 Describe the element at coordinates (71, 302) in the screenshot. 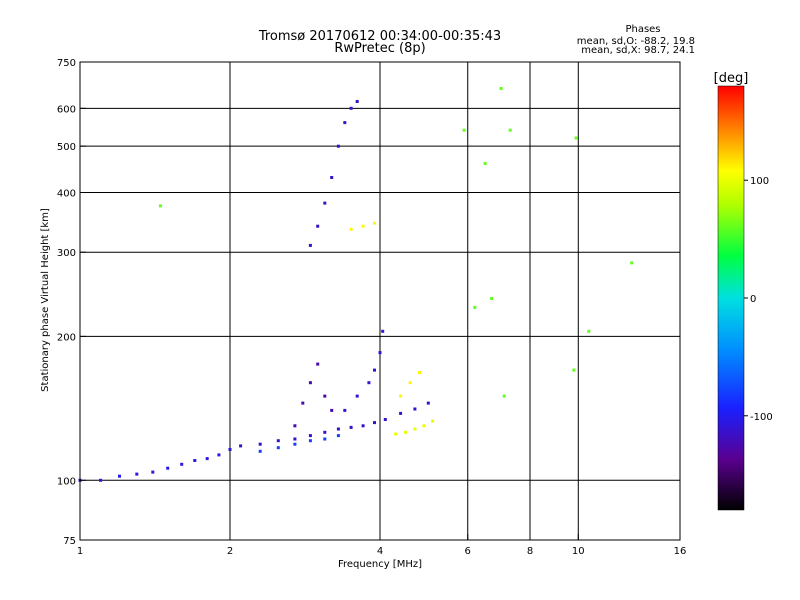

I see `y-axis-ticks: 75 100 200 300 400 500 600 750` at that location.